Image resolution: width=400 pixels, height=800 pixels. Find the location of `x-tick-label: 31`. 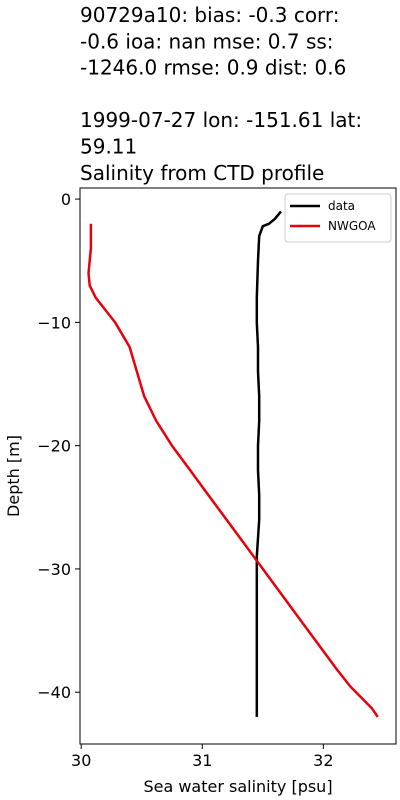

x-tick-label: 31 is located at coordinates (202, 760).